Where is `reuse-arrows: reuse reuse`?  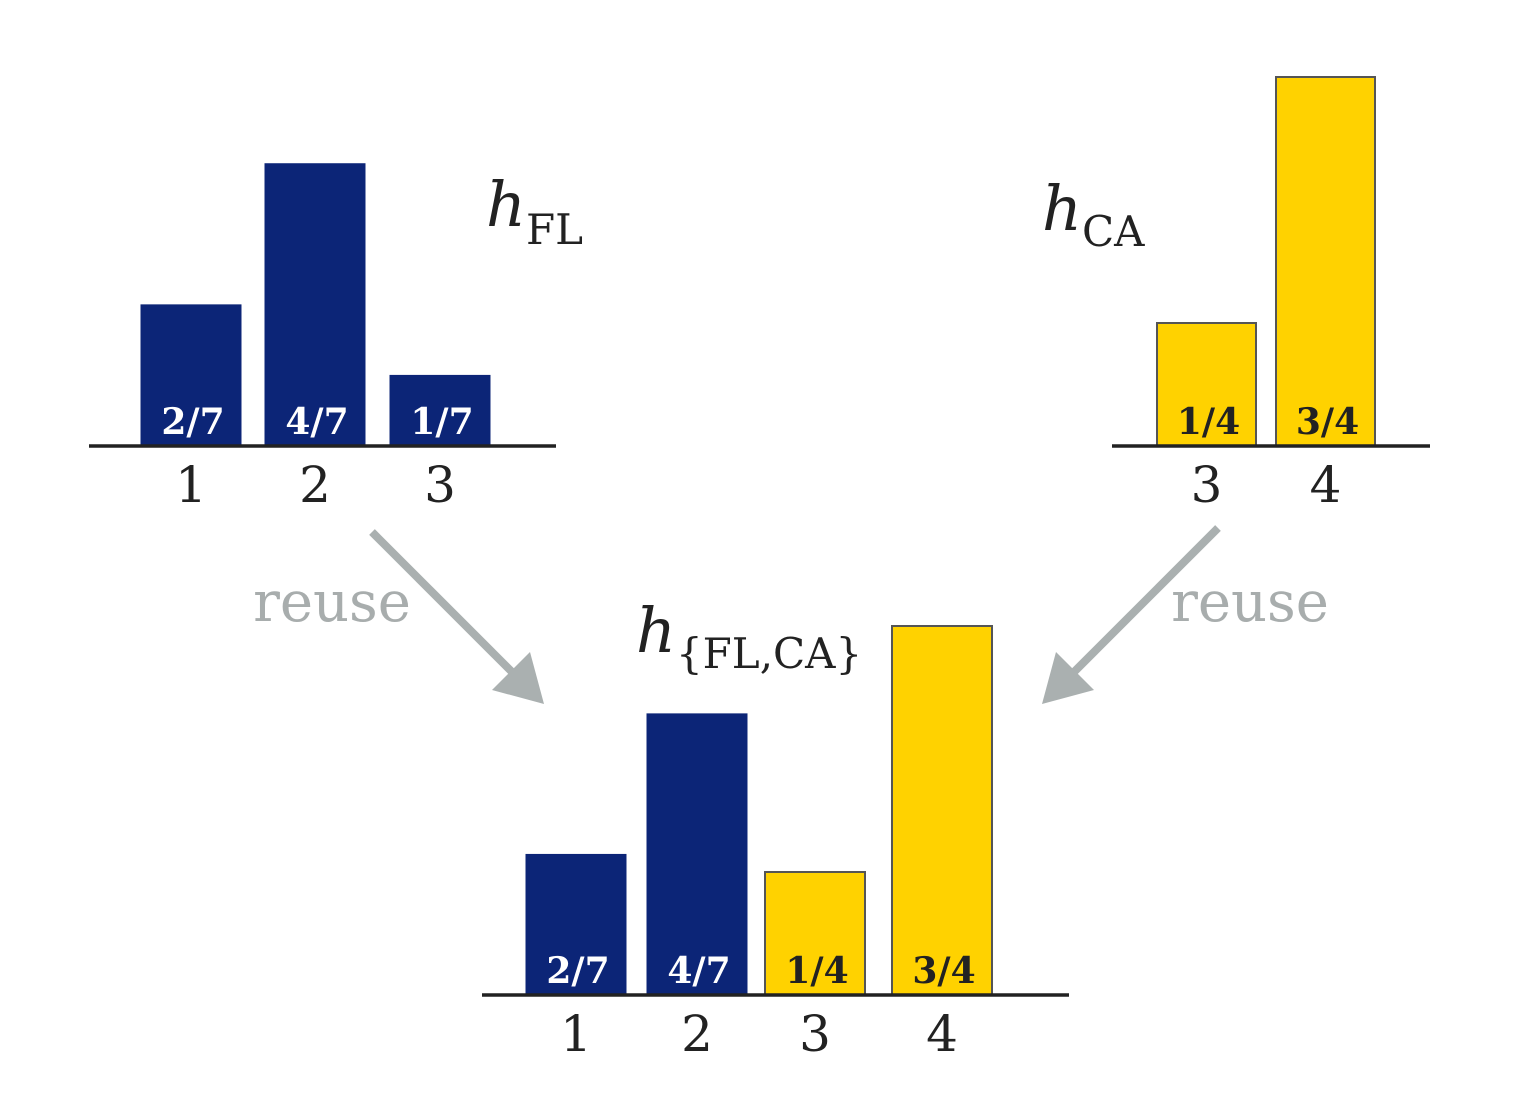
reuse-arrows: reuse reuse is located at coordinates (791, 614).